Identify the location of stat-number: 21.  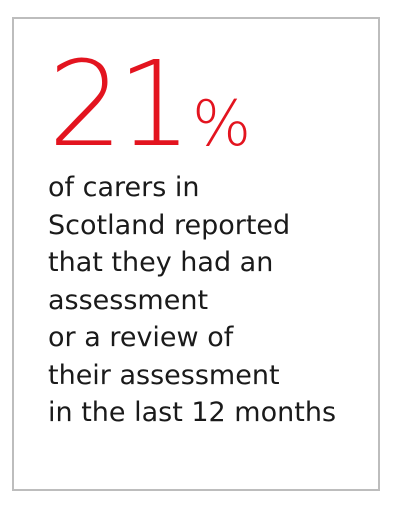
(120, 104).